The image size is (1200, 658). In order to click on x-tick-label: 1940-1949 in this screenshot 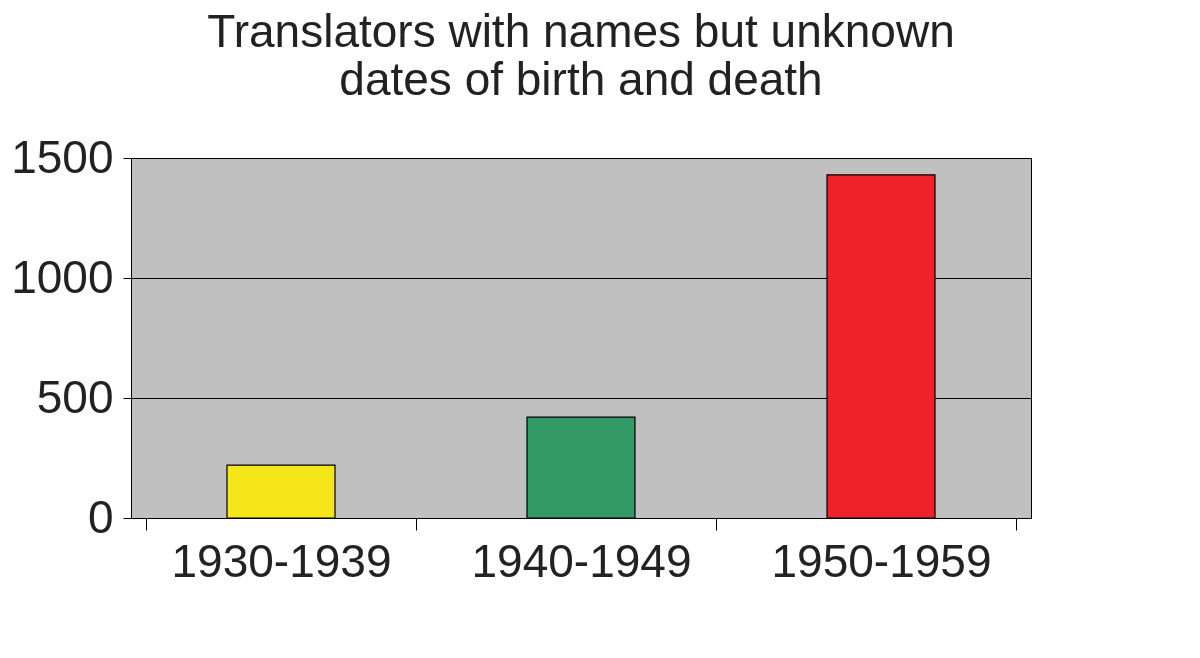, I will do `click(581, 560)`.